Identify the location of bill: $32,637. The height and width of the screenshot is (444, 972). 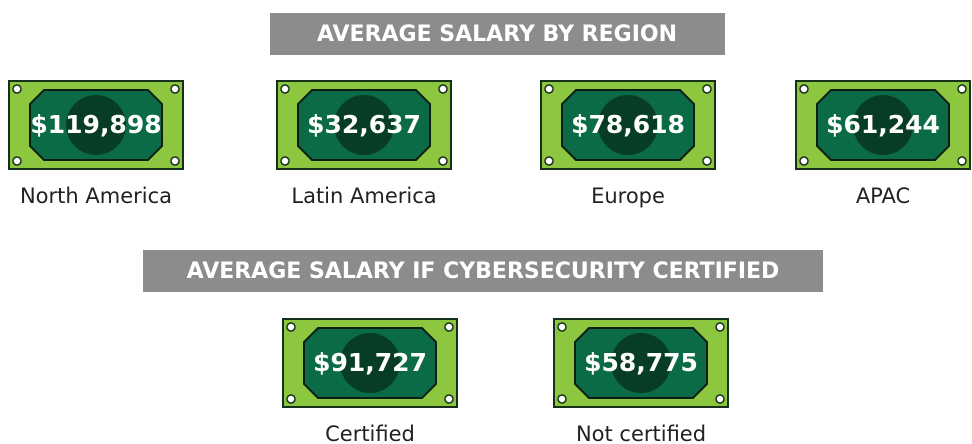
(364, 125).